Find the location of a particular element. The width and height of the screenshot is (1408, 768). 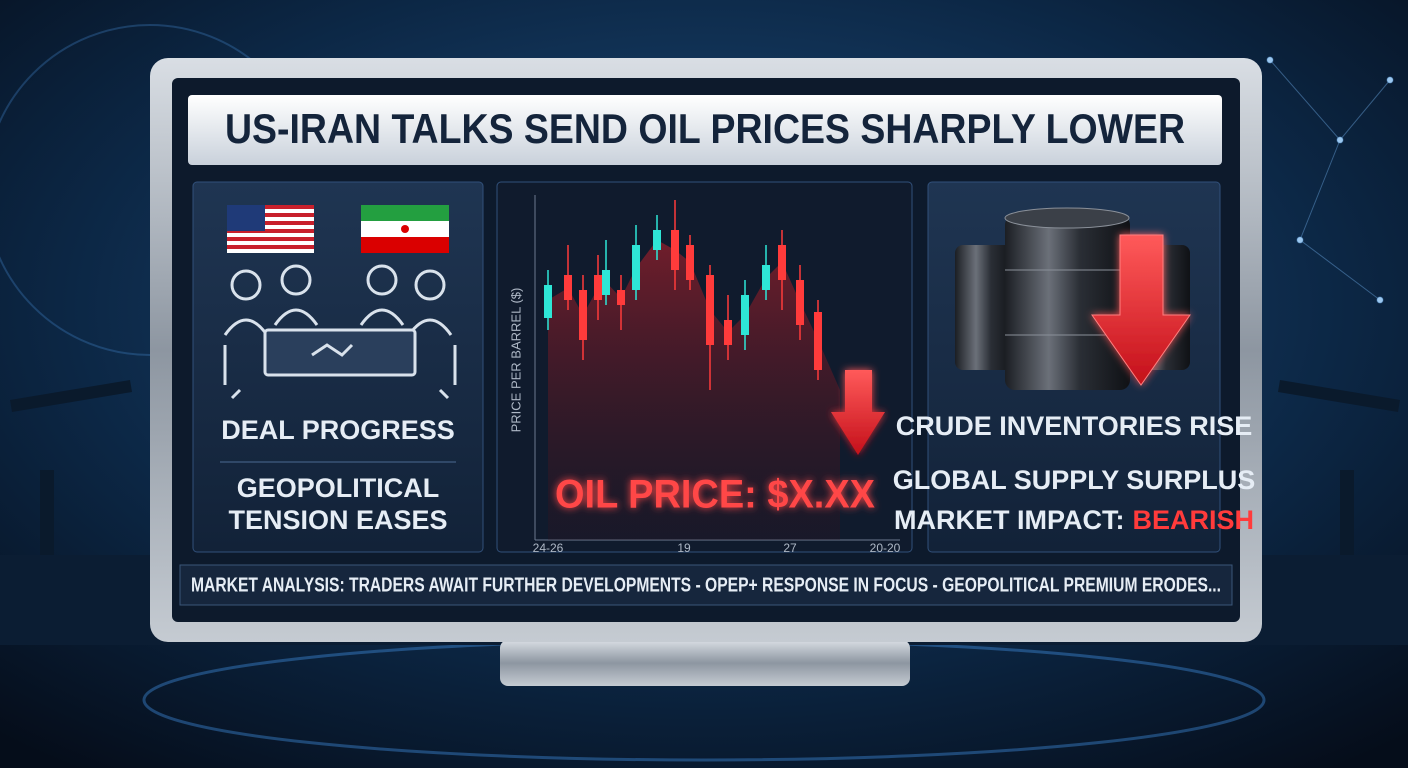

inventory-note: CRUDE INVENTORIES RISE is located at coordinates (1074, 426).